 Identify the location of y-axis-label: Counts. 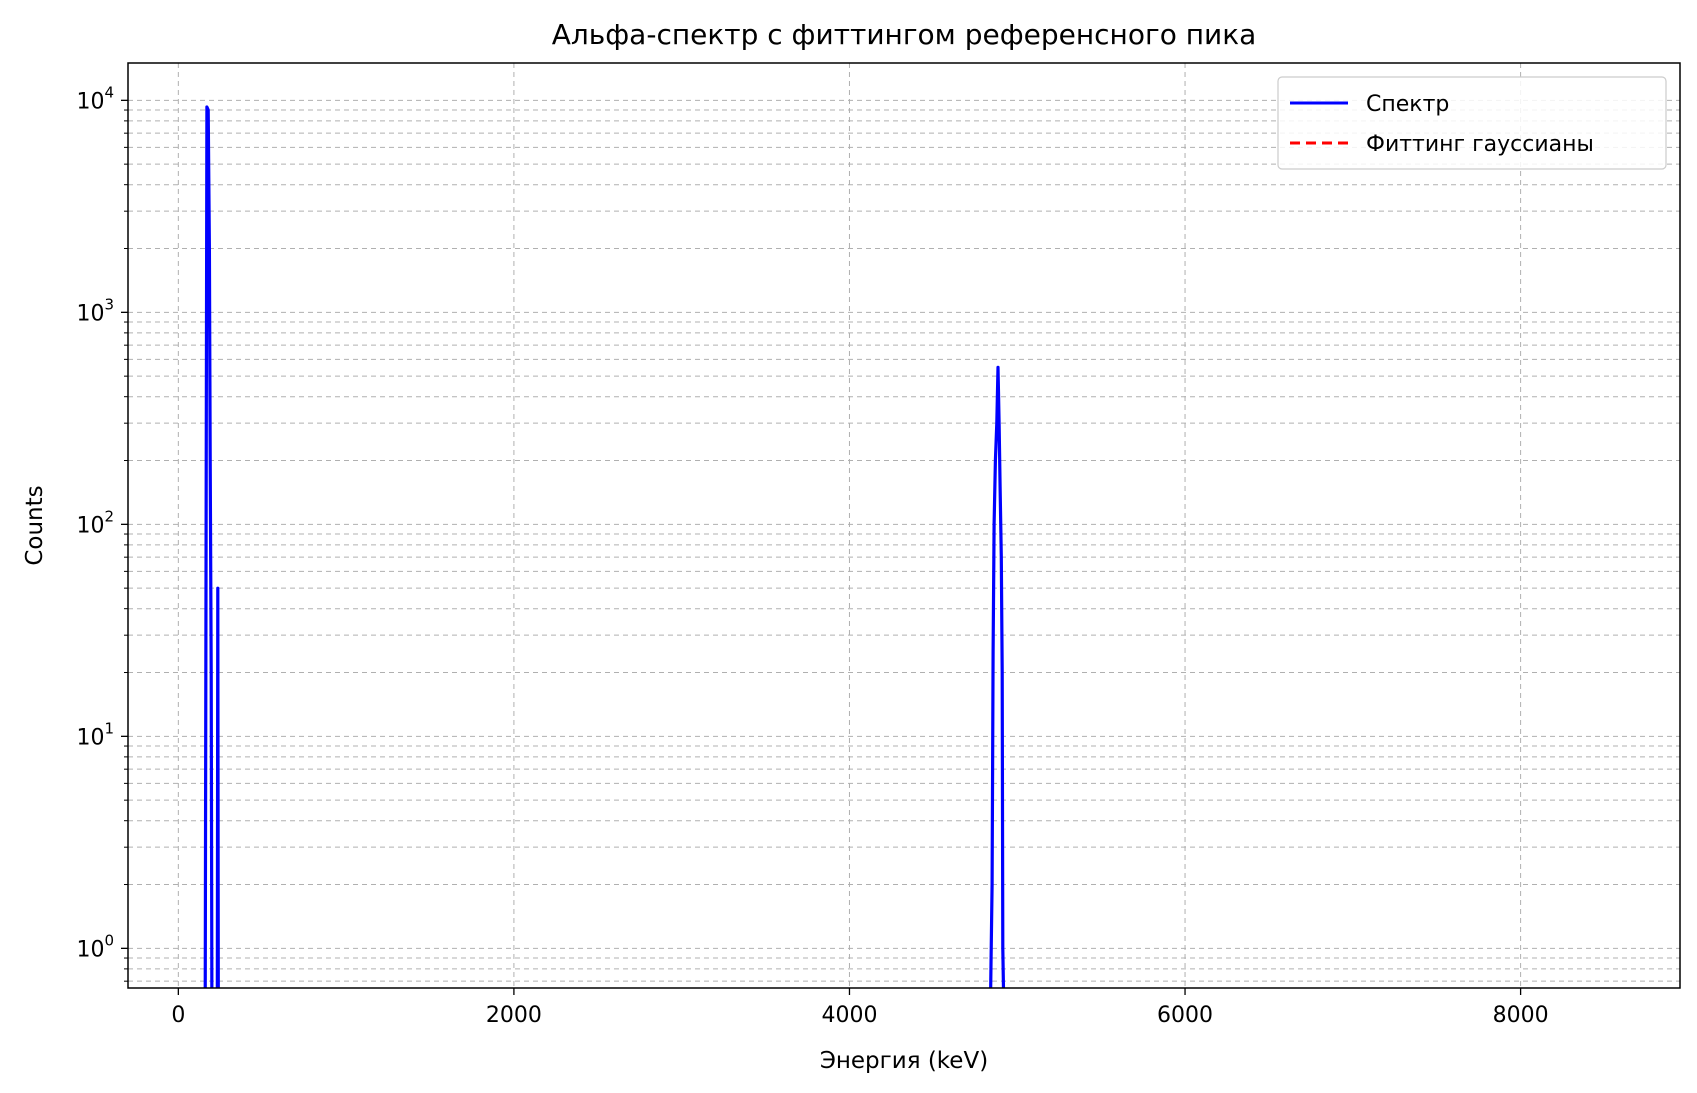
(35, 525).